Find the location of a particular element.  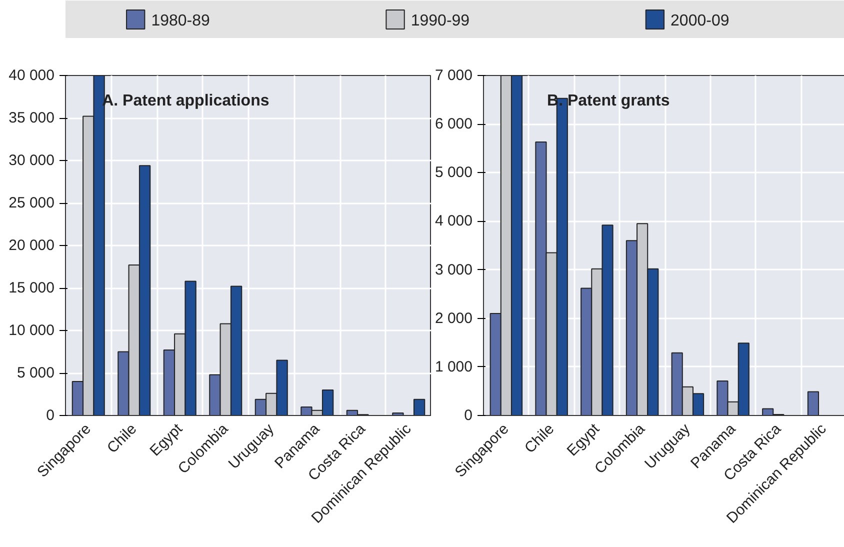

y-tick-label: 20 000 is located at coordinates (31, 245).